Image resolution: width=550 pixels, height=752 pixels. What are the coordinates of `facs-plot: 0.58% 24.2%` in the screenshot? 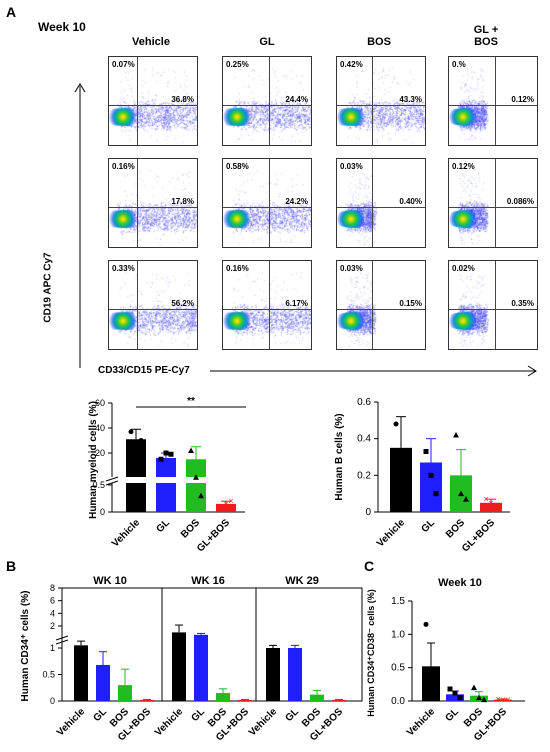 It's located at (267, 203).